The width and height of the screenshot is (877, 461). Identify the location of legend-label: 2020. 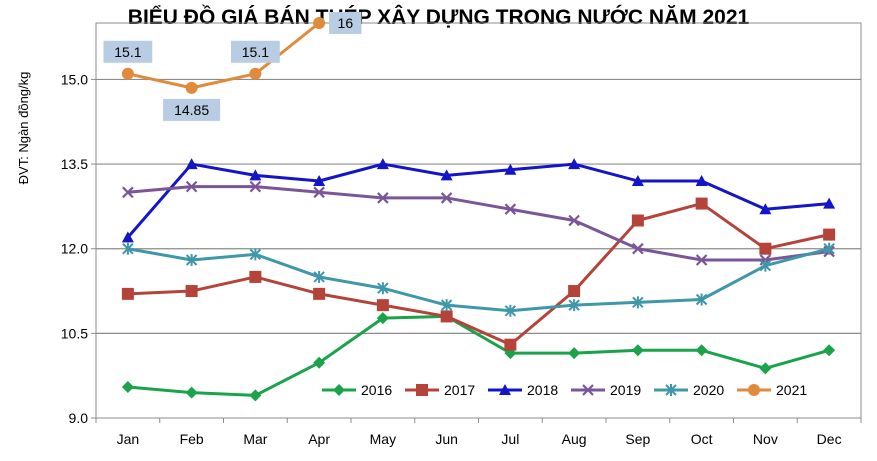
(708, 390).